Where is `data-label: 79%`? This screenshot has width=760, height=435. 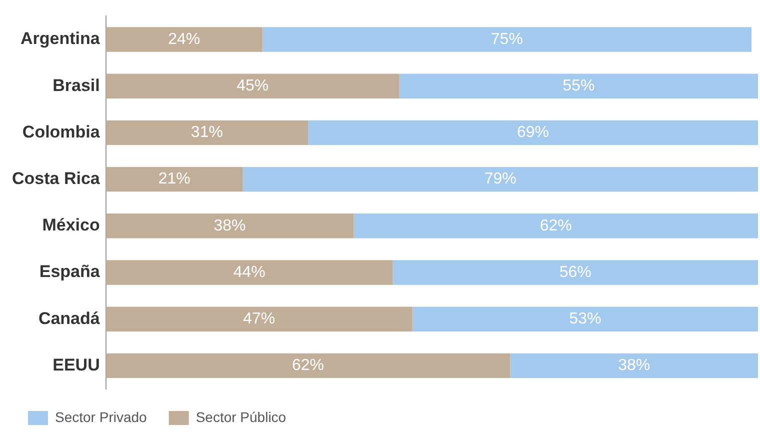 data-label: 79% is located at coordinates (500, 179).